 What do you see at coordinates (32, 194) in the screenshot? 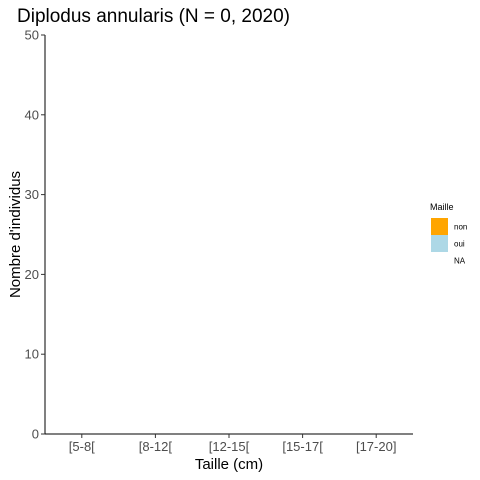
I see `y-tick-label: 30` at bounding box center [32, 194].